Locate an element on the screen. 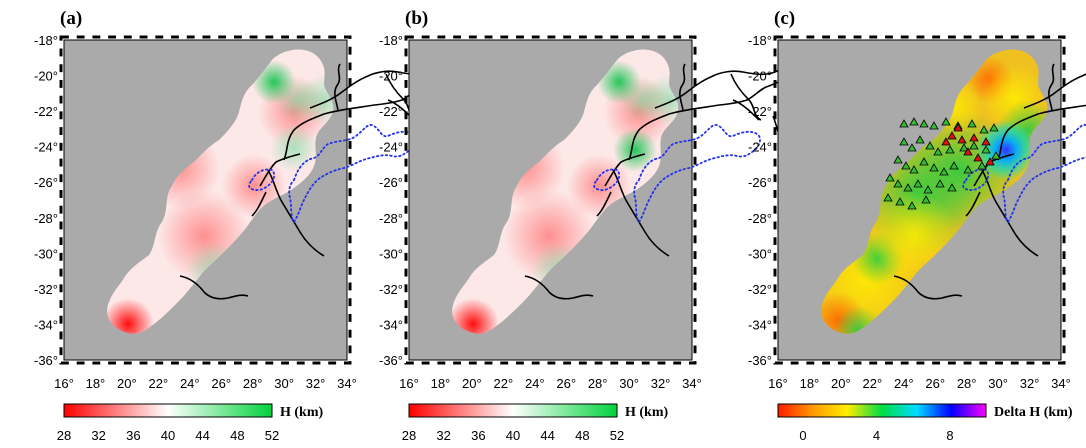 The width and height of the screenshot is (1086, 448). colorbar-tick-label: 44 is located at coordinates (202, 435).